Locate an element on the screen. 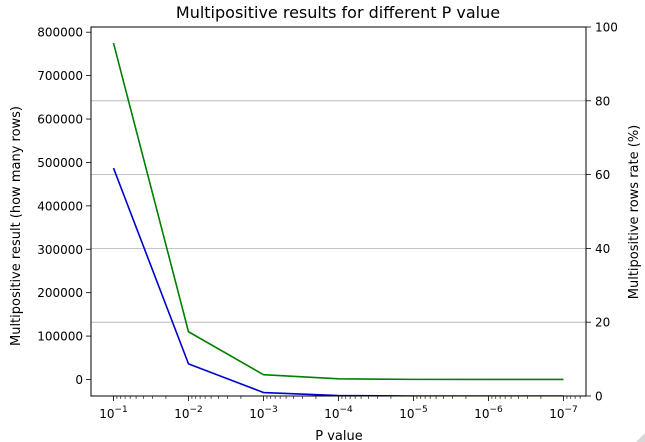  x-tick-label: 10⁻⁶ is located at coordinates (488, 413).